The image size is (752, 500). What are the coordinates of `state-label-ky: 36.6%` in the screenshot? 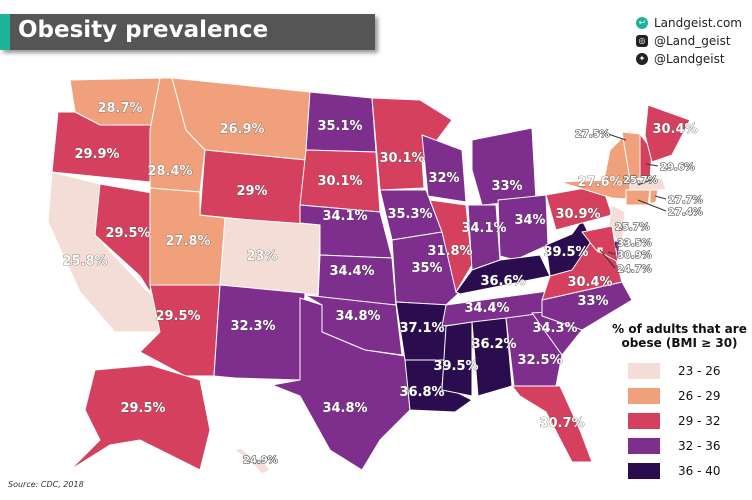 It's located at (502, 281).